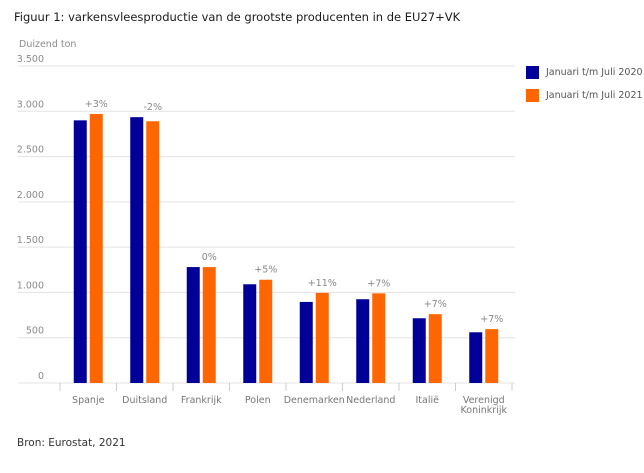  I want to click on category-label: Spanje, so click(88, 400).